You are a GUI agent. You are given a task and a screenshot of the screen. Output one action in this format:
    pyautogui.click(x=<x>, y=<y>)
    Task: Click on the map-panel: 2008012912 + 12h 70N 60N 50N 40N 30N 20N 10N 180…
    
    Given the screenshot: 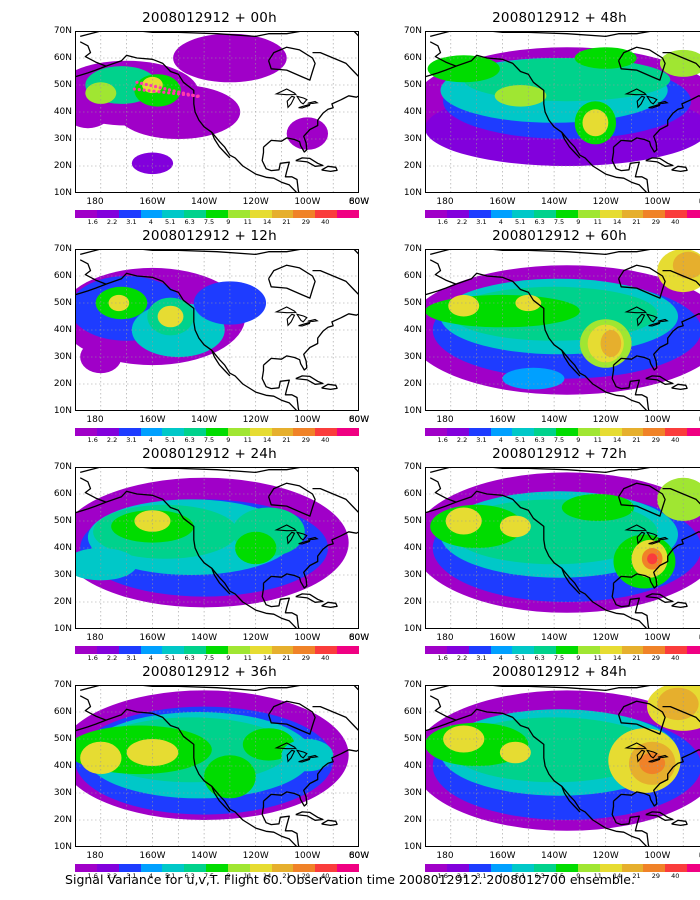 What is the action you would take?
    pyautogui.click(x=209, y=335)
    